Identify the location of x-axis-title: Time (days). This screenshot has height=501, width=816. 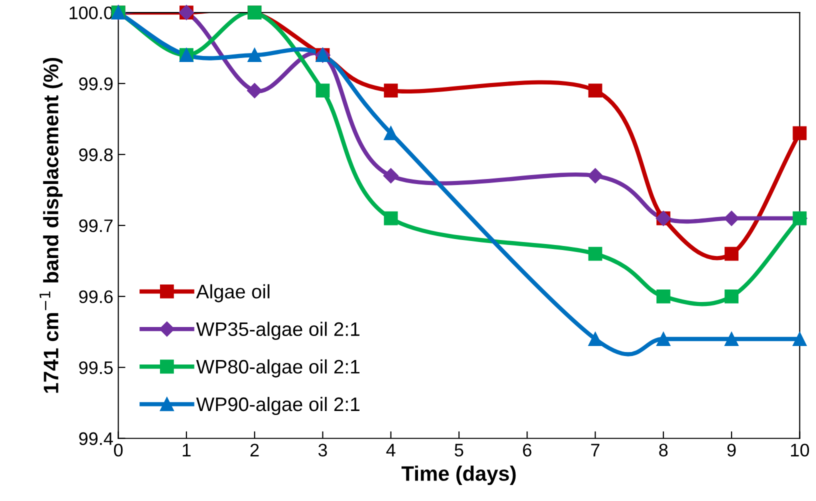
(459, 476).